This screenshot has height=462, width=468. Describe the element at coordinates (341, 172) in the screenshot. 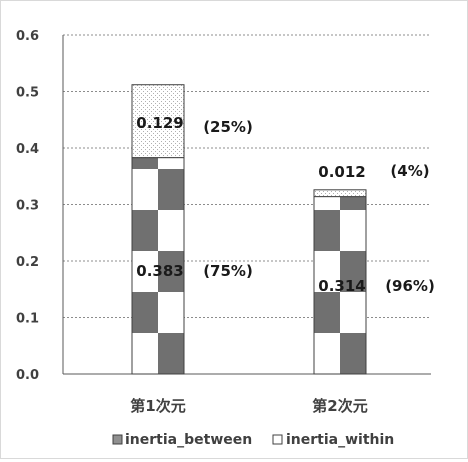

I see `data-label-value: 0.012` at that location.